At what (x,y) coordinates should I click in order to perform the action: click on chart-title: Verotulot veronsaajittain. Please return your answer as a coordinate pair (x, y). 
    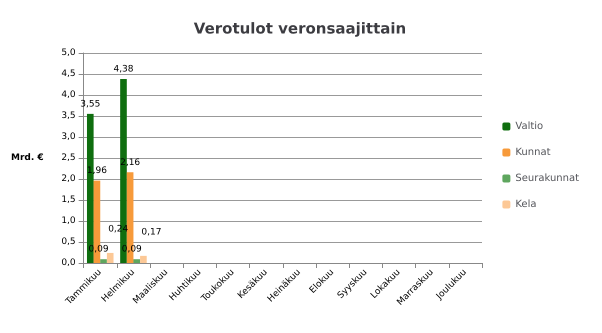
    Looking at the image, I should click on (300, 29).